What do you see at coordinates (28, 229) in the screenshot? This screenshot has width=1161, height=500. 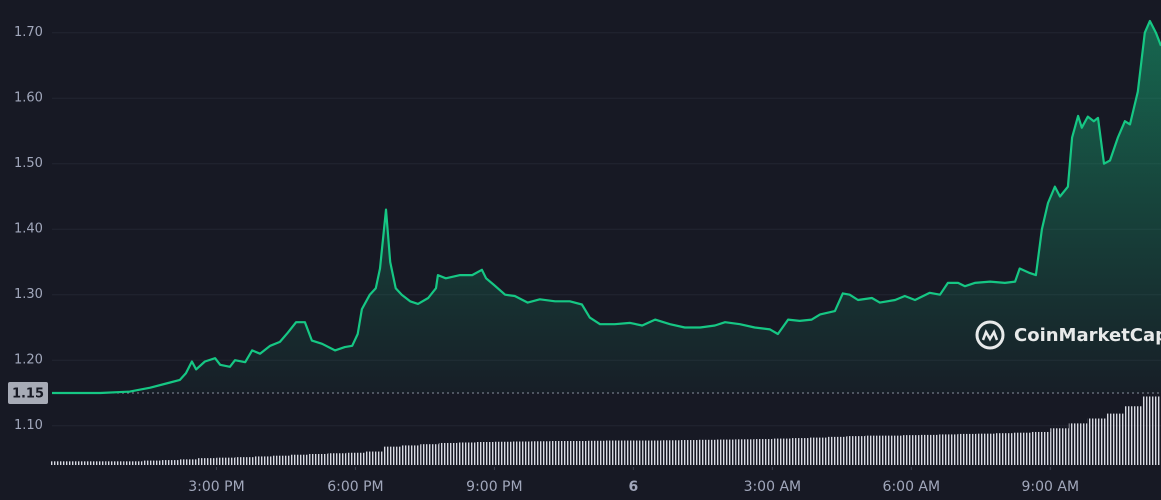 I see `y-tick-label: 1.40` at bounding box center [28, 229].